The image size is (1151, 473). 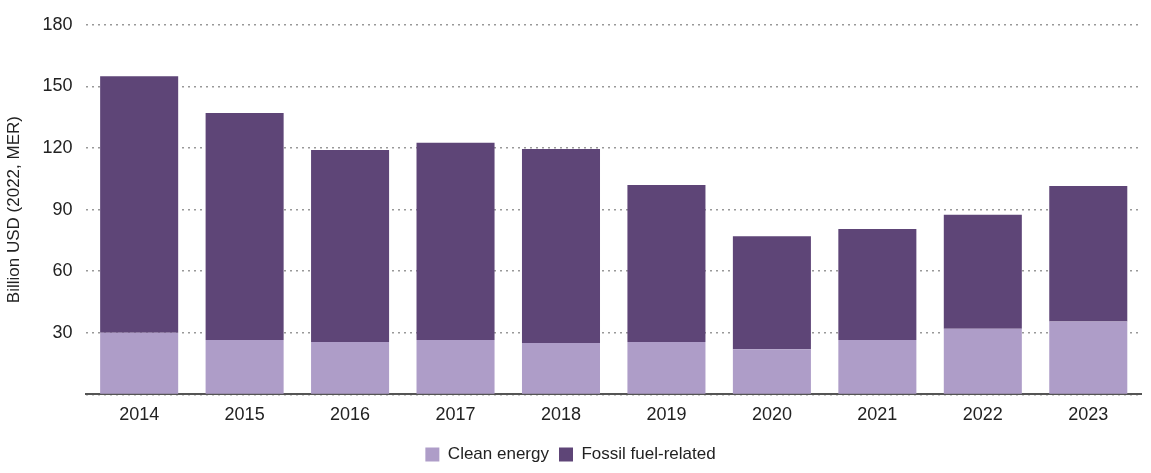 What do you see at coordinates (877, 414) in the screenshot?
I see `x-tick-label: 2021` at bounding box center [877, 414].